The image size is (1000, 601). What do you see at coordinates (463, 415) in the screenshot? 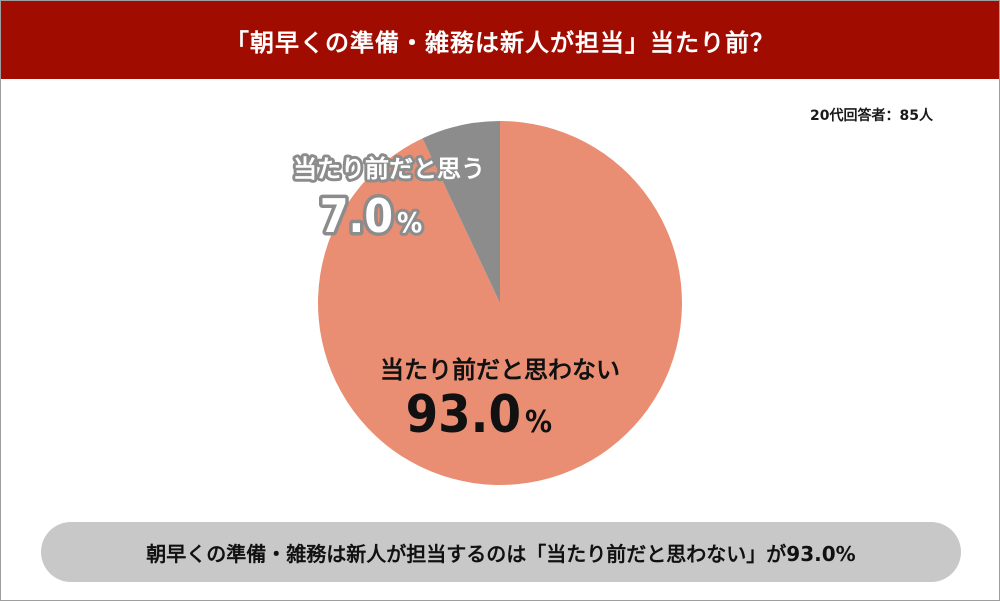
I see `slice-value-no: 93.0` at bounding box center [463, 415].